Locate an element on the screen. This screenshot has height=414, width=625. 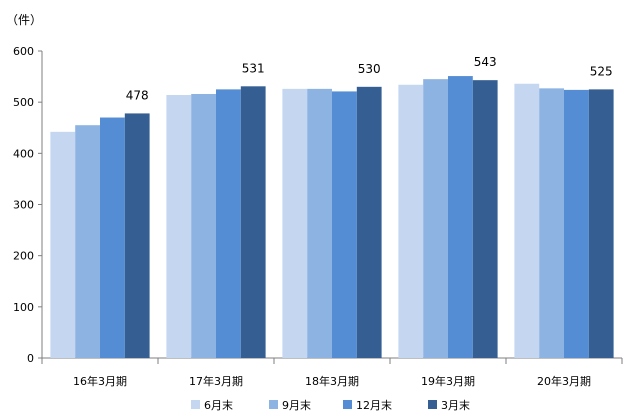
y-tick-label: 200 is located at coordinates (23, 256).